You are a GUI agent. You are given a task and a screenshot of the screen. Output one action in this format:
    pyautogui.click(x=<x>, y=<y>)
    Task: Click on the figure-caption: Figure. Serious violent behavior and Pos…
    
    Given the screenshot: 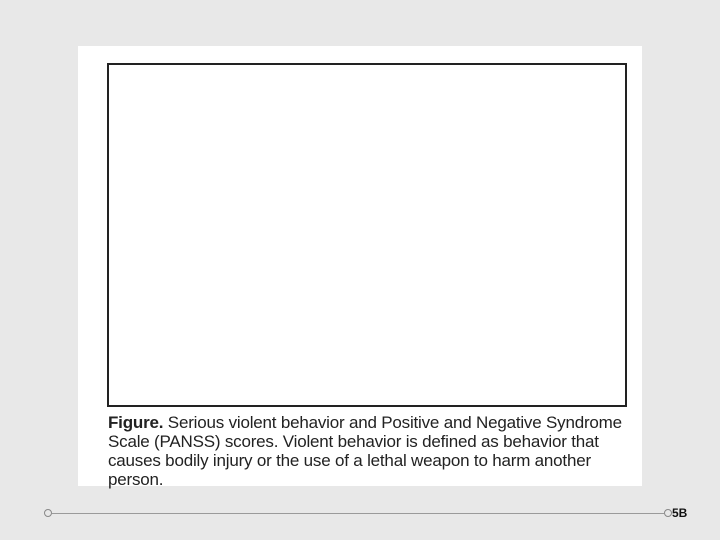 What is the action you would take?
    pyautogui.click(x=368, y=451)
    